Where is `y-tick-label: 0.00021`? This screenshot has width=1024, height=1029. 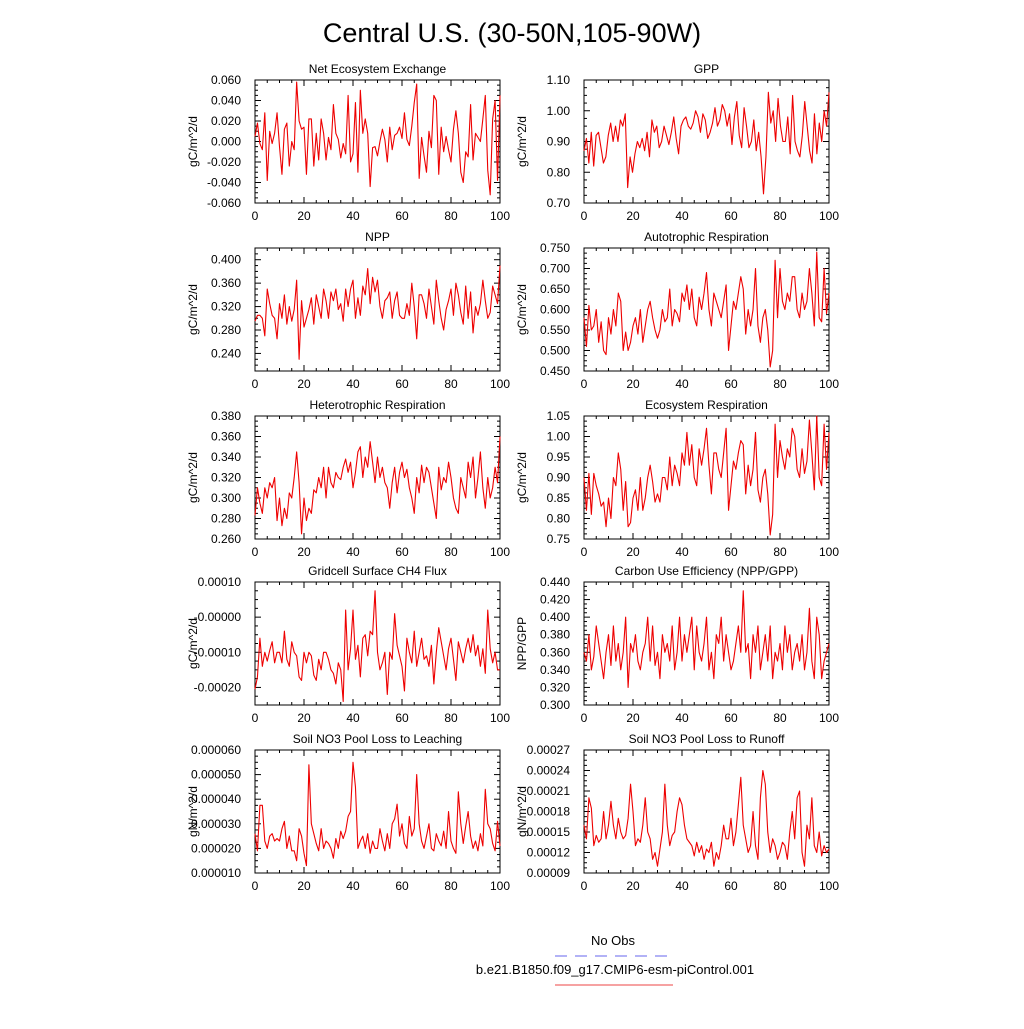
y-tick-label: 0.00021 is located at coordinates (549, 791).